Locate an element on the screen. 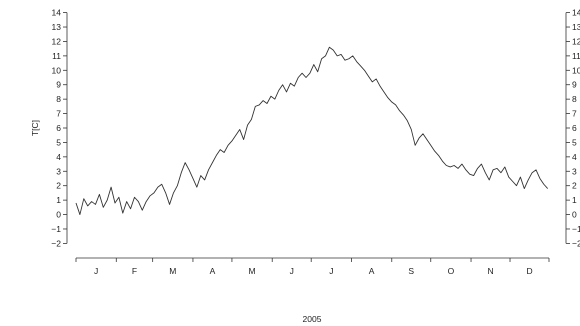  y-tick-label: 11 is located at coordinates (56, 56).